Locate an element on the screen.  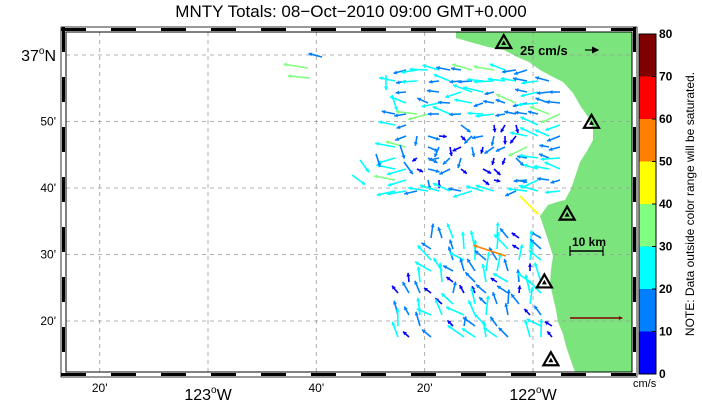
lat-label: 50' is located at coordinates (48, 122).